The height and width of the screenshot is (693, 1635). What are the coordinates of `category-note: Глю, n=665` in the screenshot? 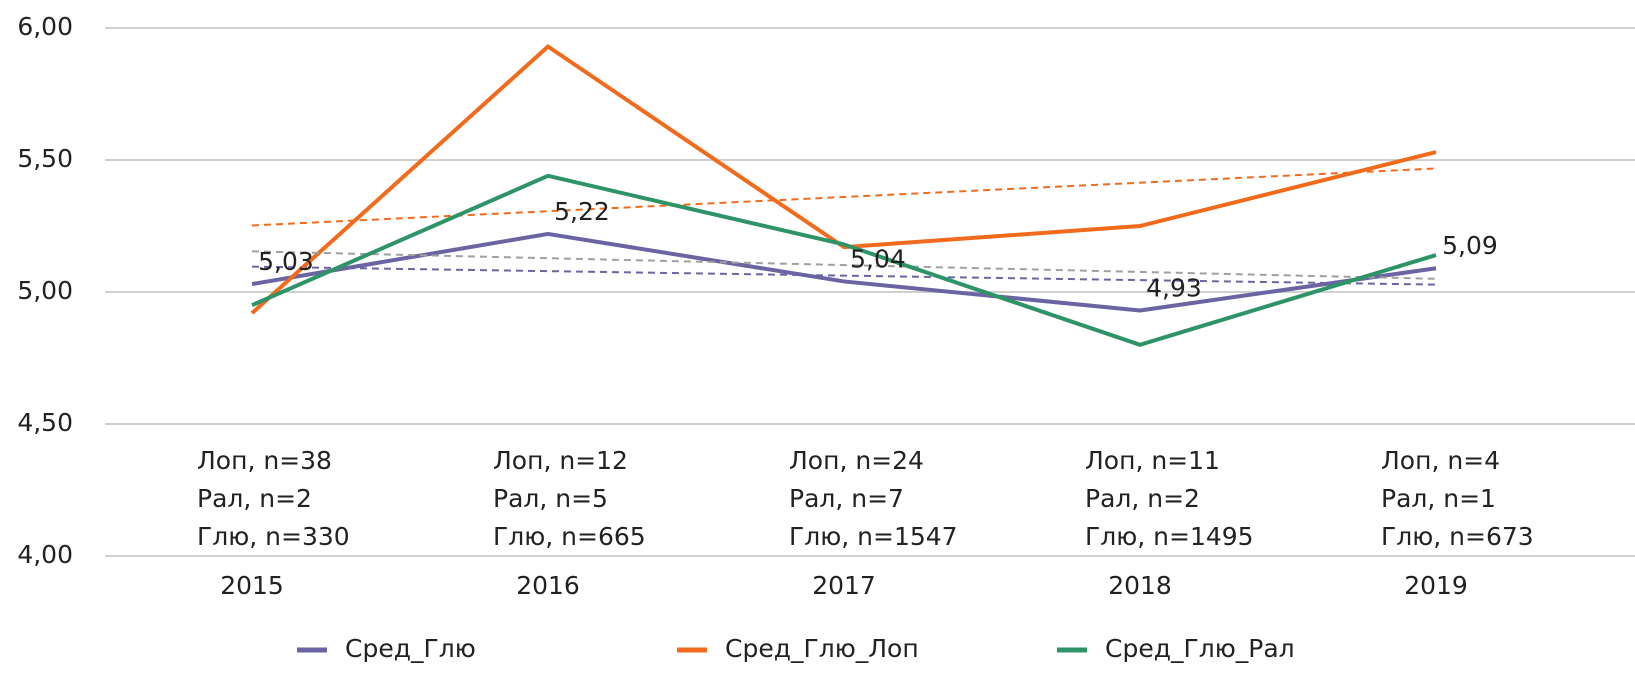 It's located at (569, 536).